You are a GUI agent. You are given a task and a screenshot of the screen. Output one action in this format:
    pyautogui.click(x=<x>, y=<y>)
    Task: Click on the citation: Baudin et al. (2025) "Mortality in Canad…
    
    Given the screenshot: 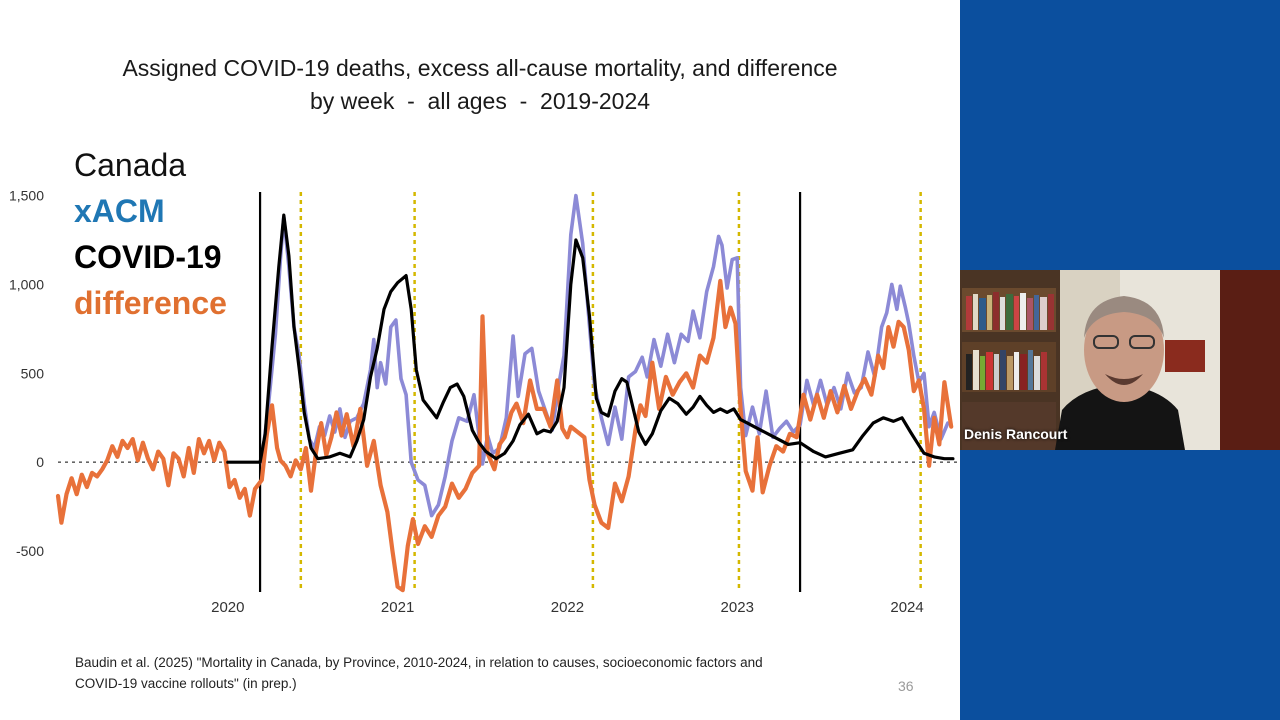 What is the action you would take?
    pyautogui.click(x=485, y=673)
    